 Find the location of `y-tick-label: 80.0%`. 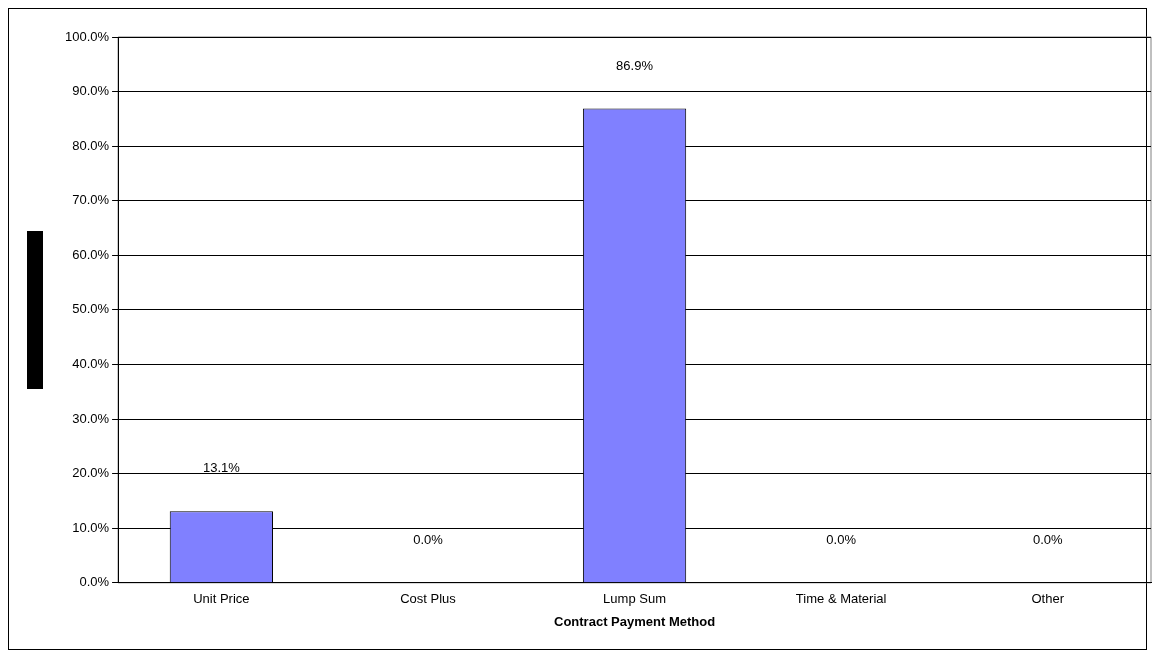

y-tick-label: 80.0% is located at coordinates (91, 145).